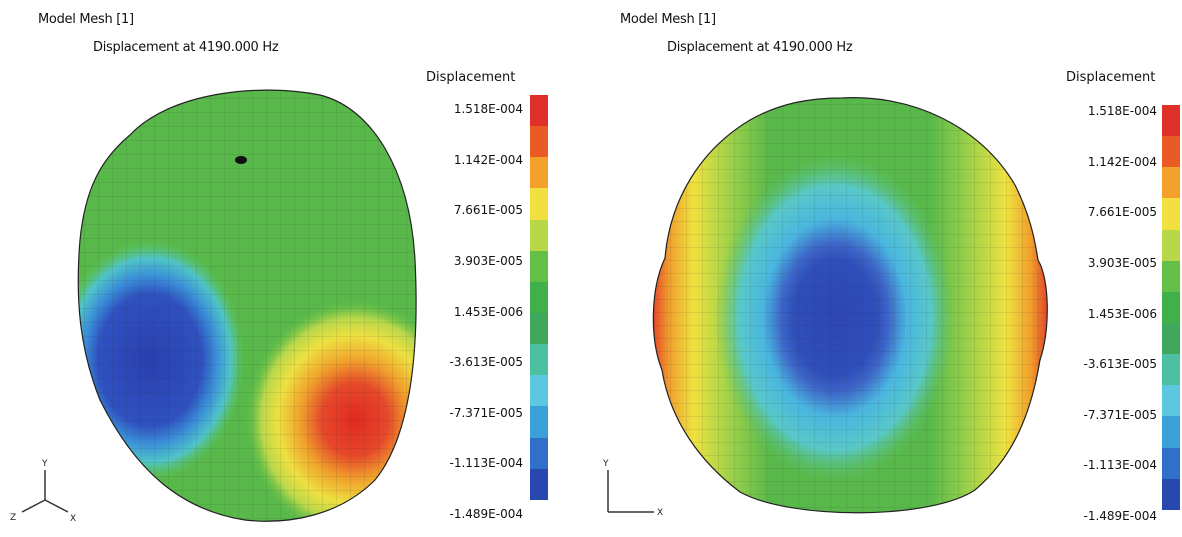 The height and width of the screenshot is (537, 1182). What do you see at coordinates (241, 160) in the screenshot?
I see `mesh-node-marker` at bounding box center [241, 160].